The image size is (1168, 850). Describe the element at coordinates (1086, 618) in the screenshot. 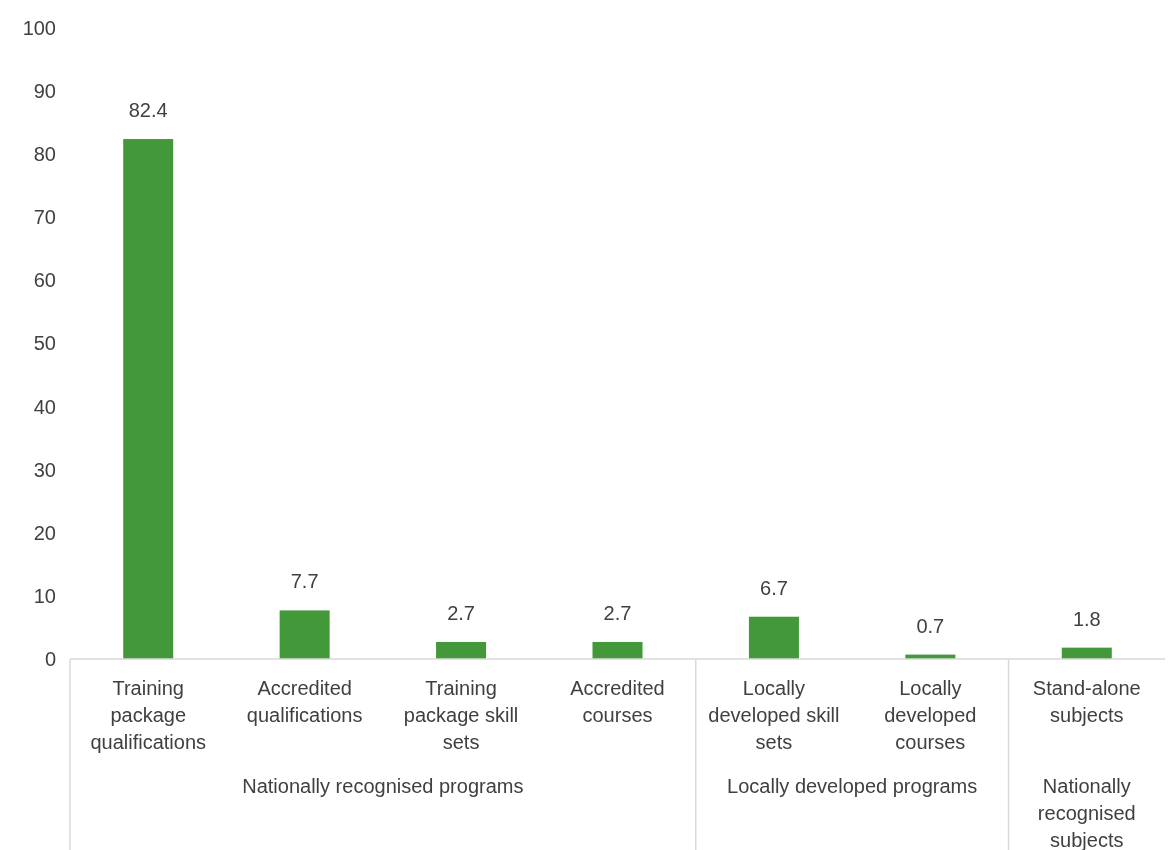

I see `data-label: 1.8` at that location.